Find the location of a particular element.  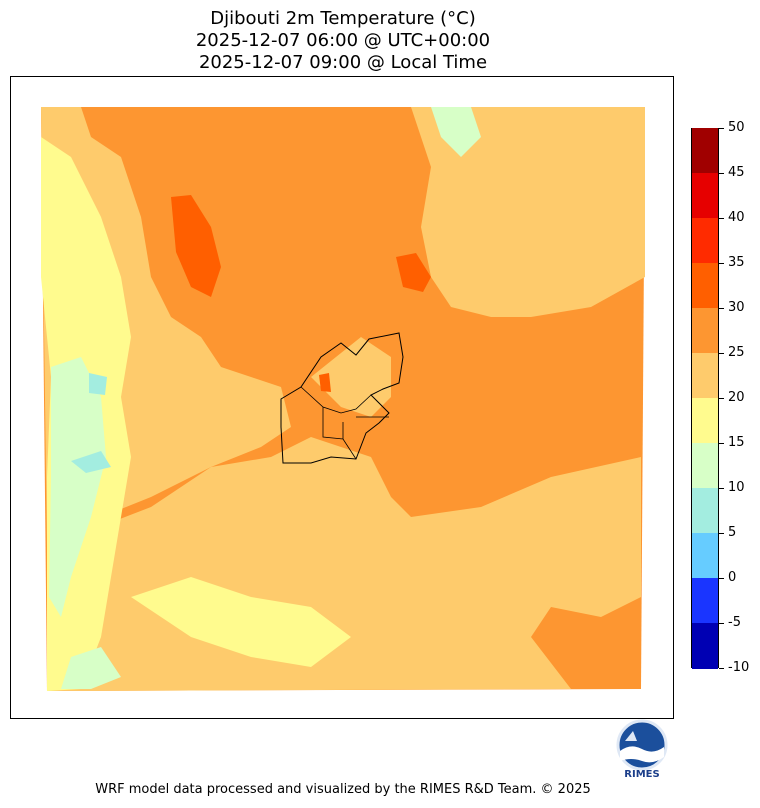

colorbar is located at coordinates (705, 398).